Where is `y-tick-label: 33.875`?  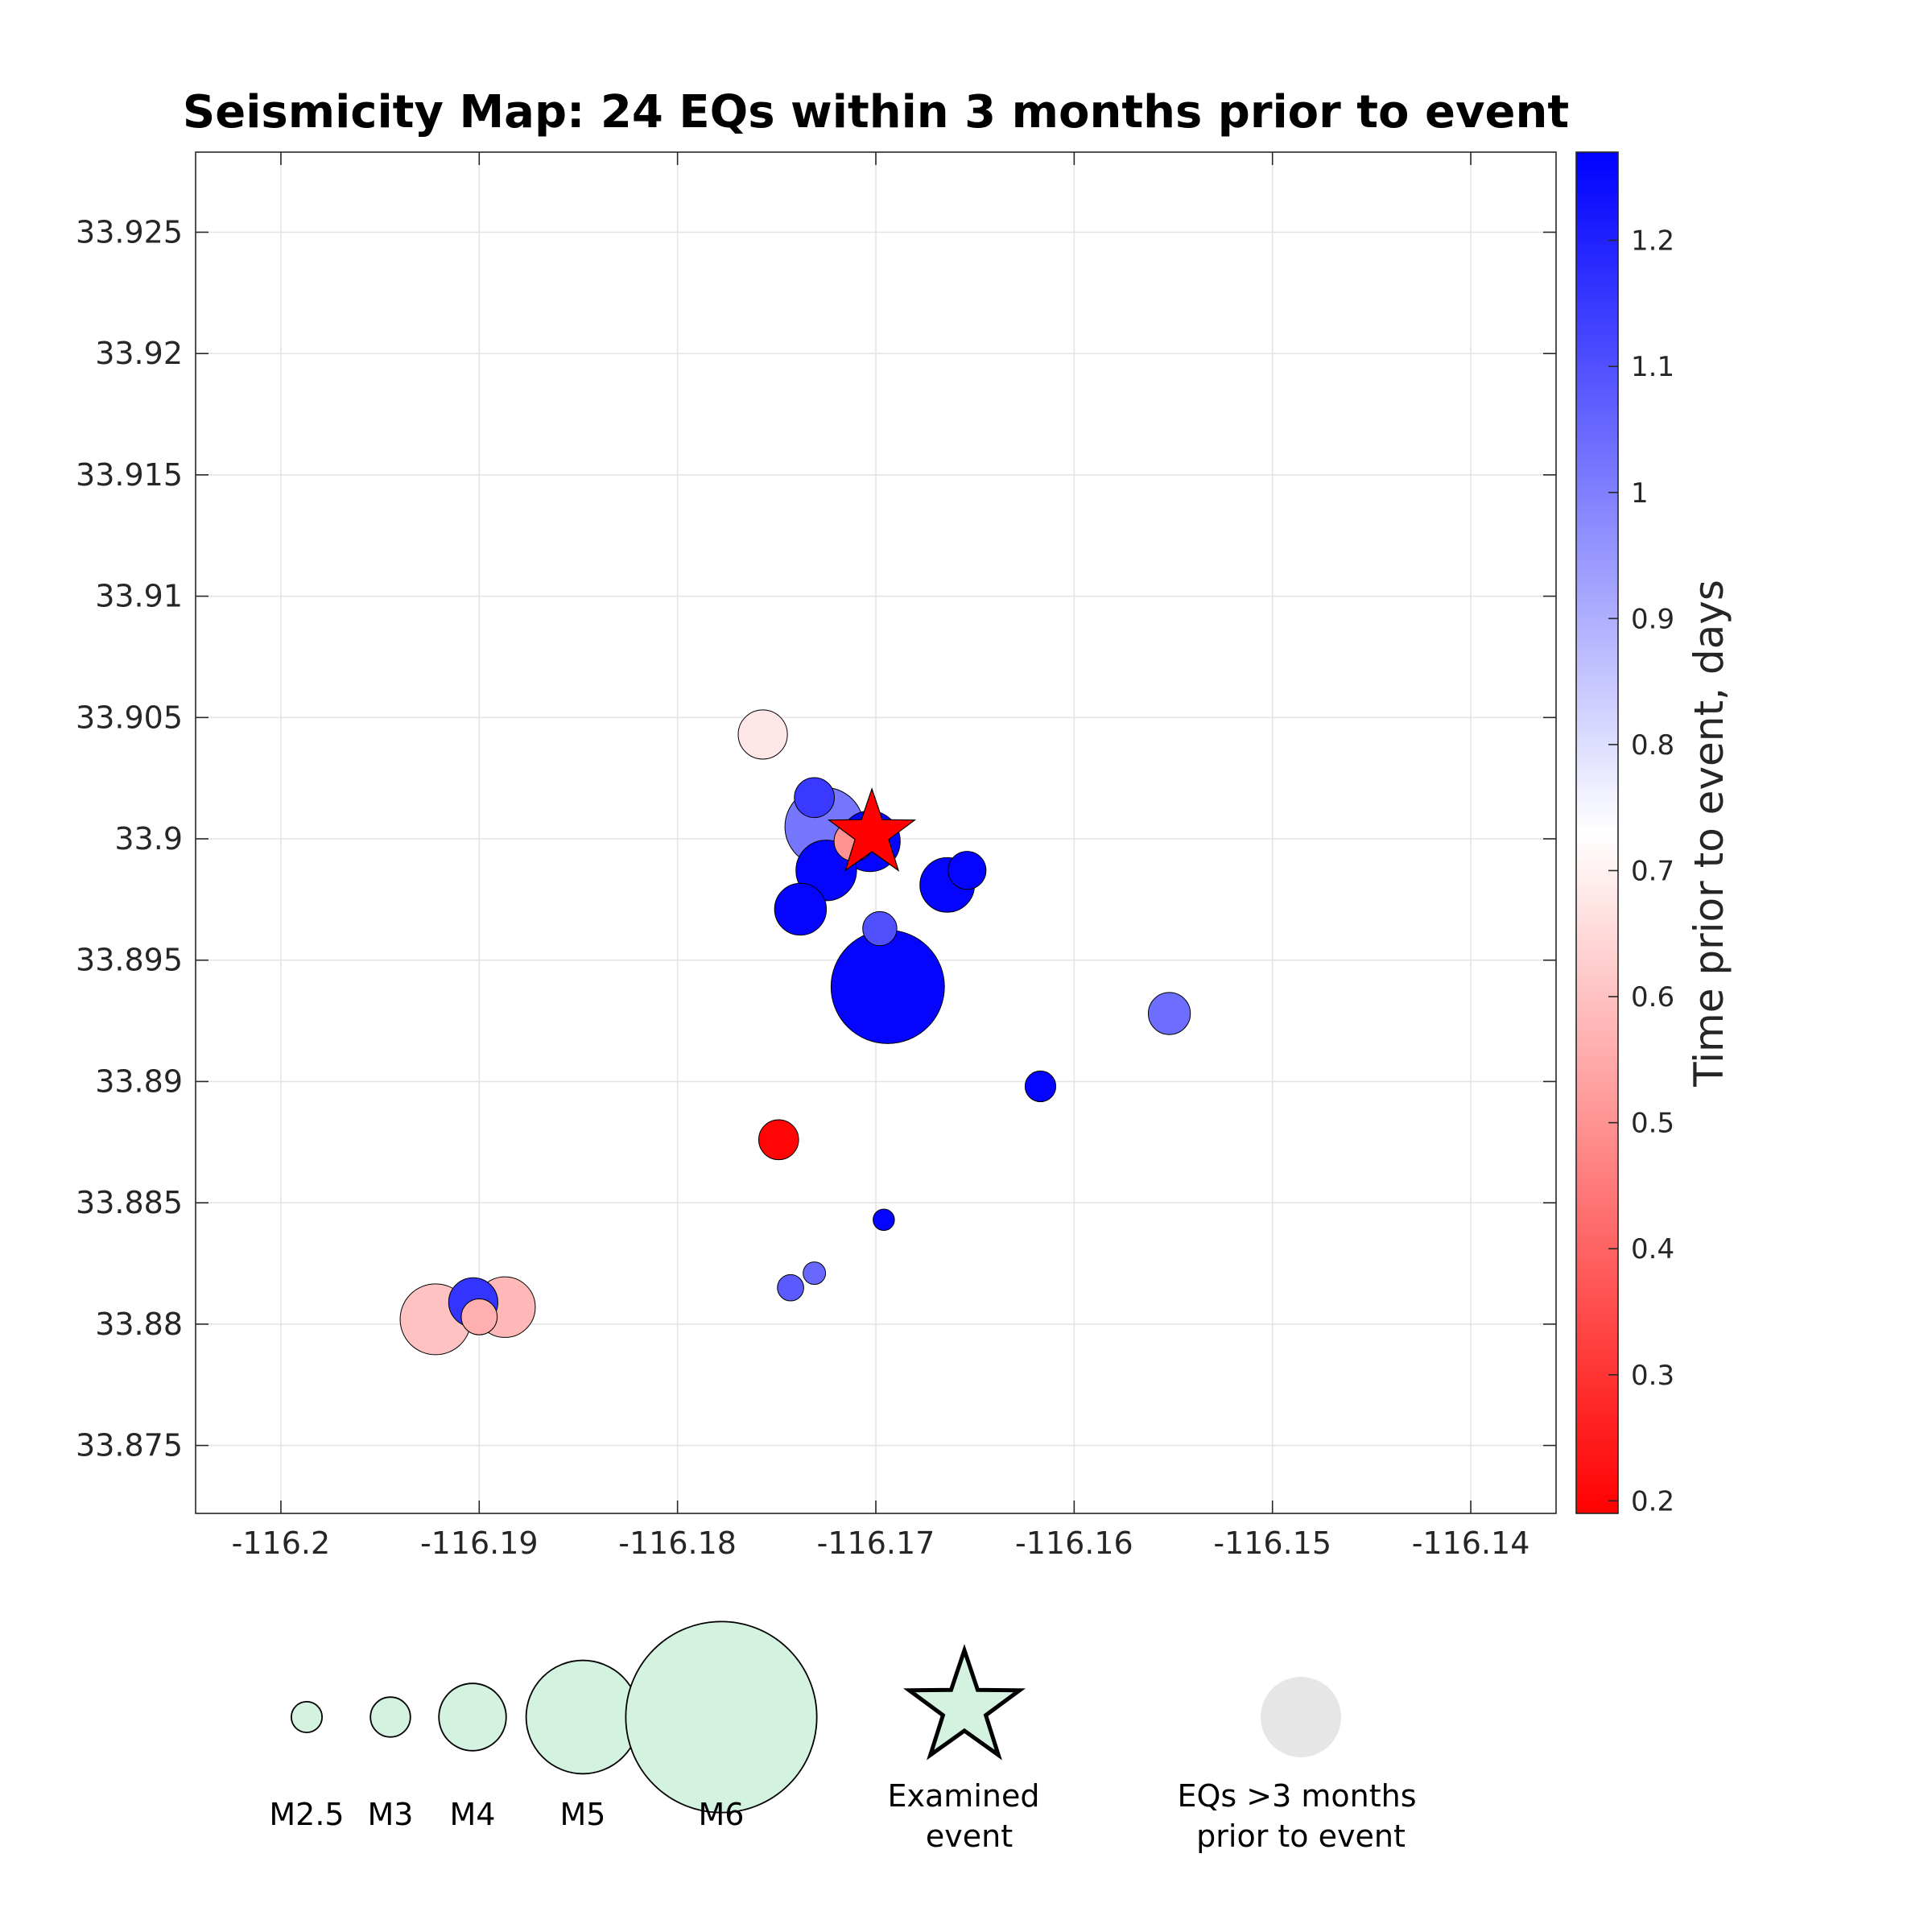
y-tick-label: 33.875 is located at coordinates (129, 1445).